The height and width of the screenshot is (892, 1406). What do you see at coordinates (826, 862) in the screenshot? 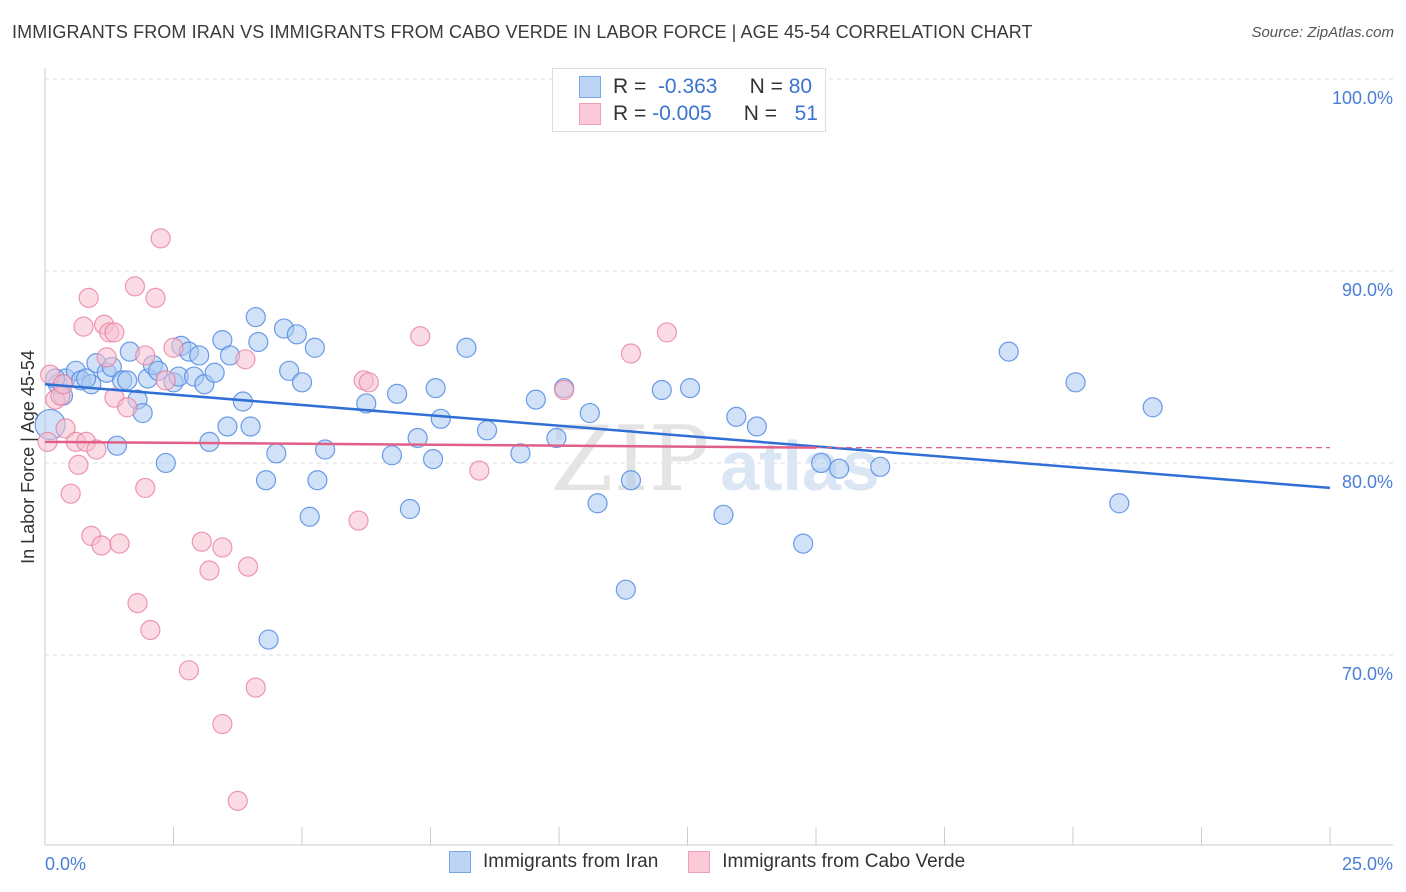
I see `legend-item-cabo-verde: Immigrants from Cabo Verde` at bounding box center [826, 862].